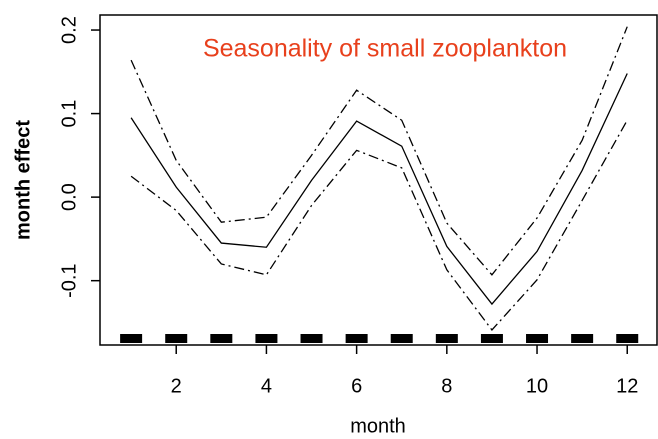 The width and height of the screenshot is (658, 439). What do you see at coordinates (69, 114) in the screenshot?
I see `y-tick-label: 0.1` at bounding box center [69, 114].